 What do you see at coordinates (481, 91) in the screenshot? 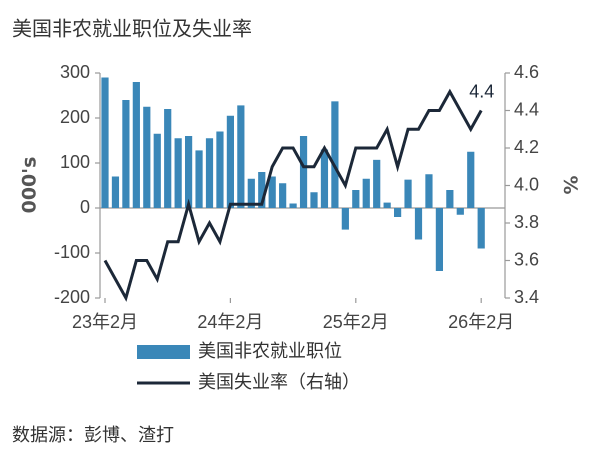
I see `annotation: 4.4` at bounding box center [481, 91].